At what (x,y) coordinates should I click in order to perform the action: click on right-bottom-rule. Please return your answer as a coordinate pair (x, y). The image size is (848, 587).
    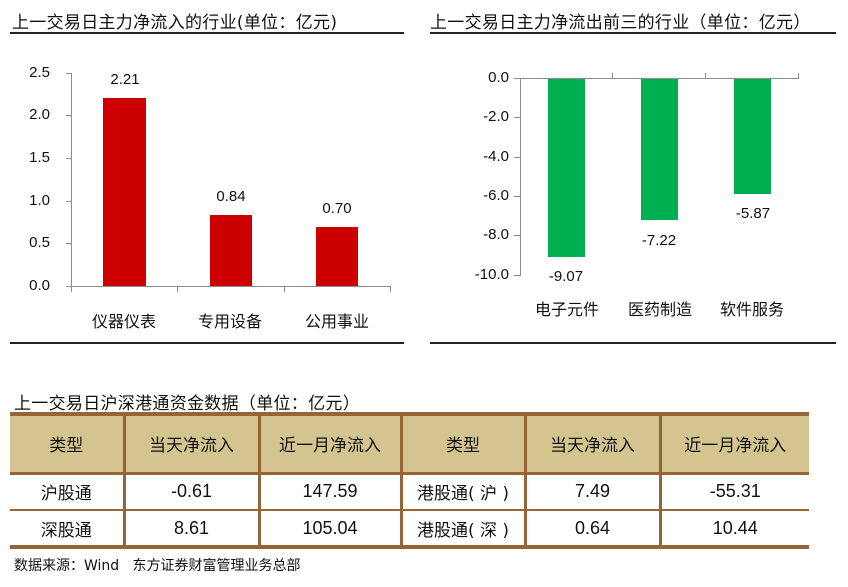
    Looking at the image, I should click on (633, 343).